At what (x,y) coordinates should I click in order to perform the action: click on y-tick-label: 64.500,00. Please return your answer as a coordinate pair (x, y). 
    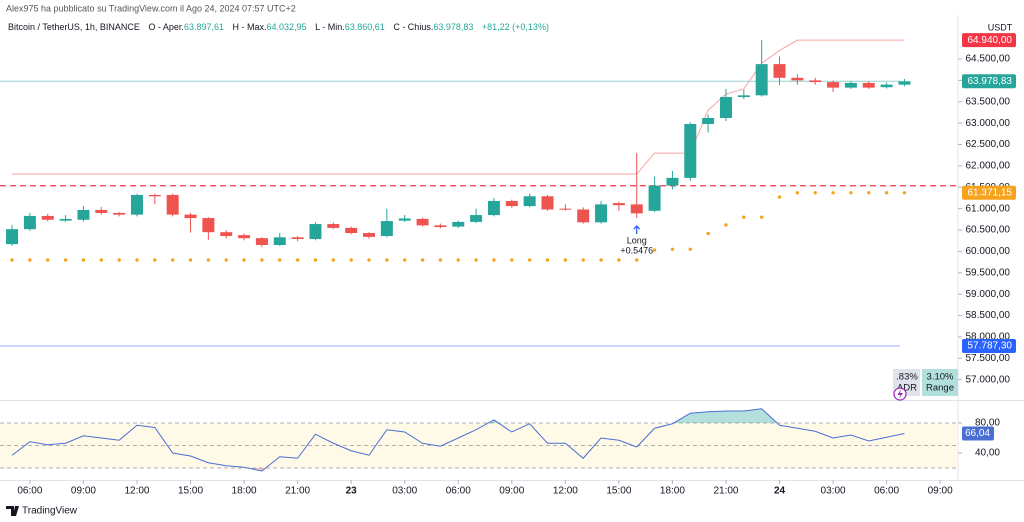
    Looking at the image, I should click on (988, 59).